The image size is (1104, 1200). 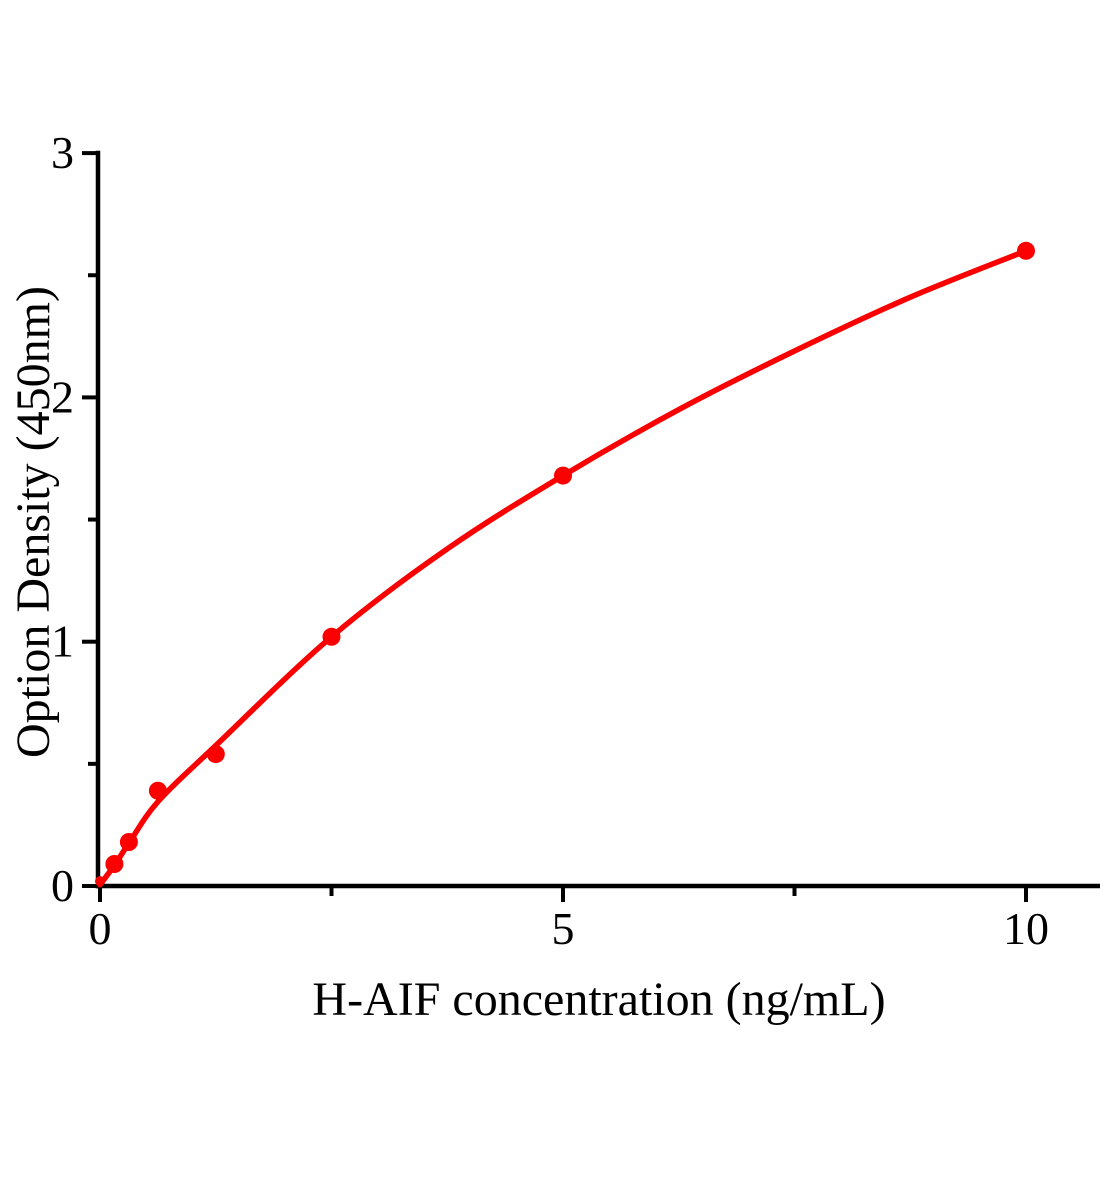 I want to click on x-axis-title: H-AIF concentration (ng/mL), so click(x=599, y=999).